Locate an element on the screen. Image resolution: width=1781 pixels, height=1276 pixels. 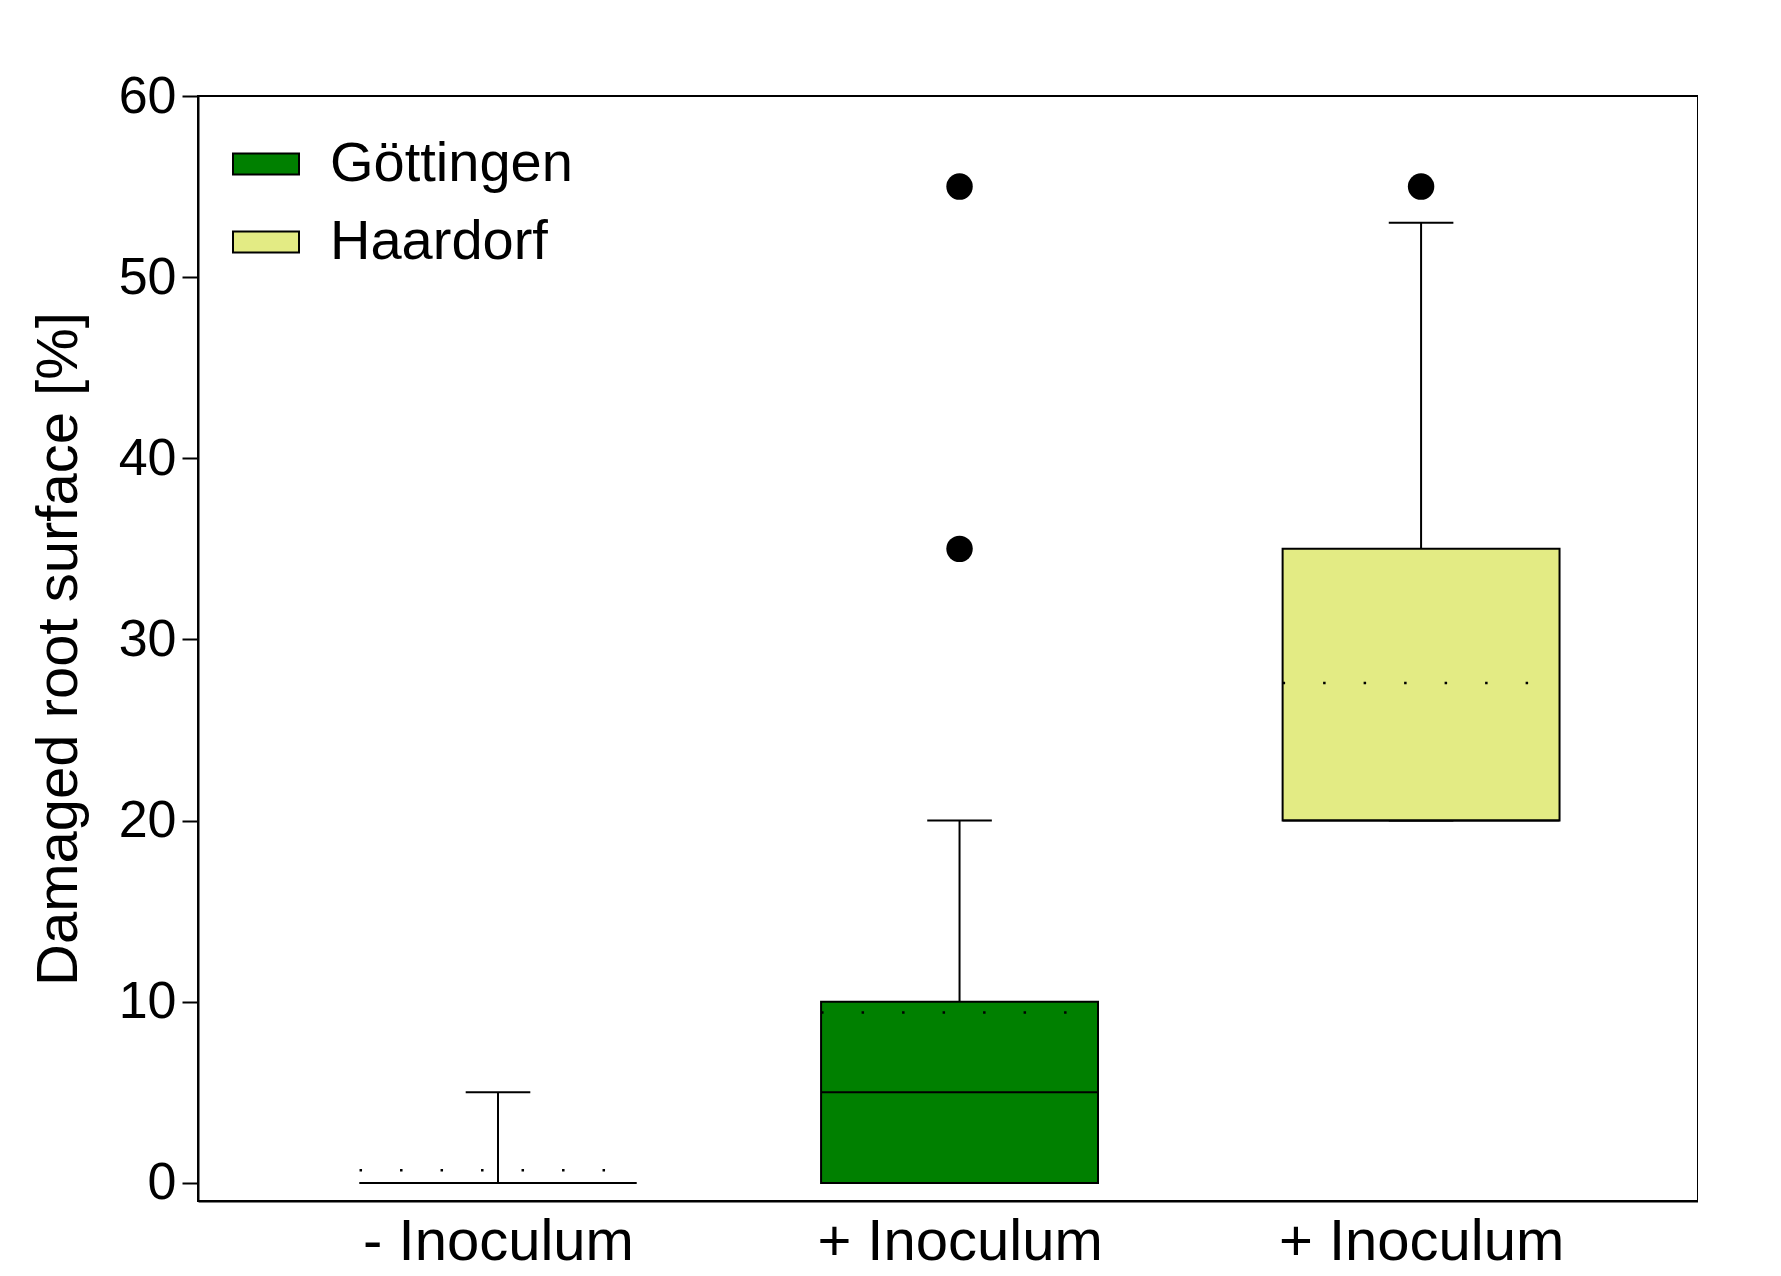
y-tick-label: 60 is located at coordinates (147, 94).